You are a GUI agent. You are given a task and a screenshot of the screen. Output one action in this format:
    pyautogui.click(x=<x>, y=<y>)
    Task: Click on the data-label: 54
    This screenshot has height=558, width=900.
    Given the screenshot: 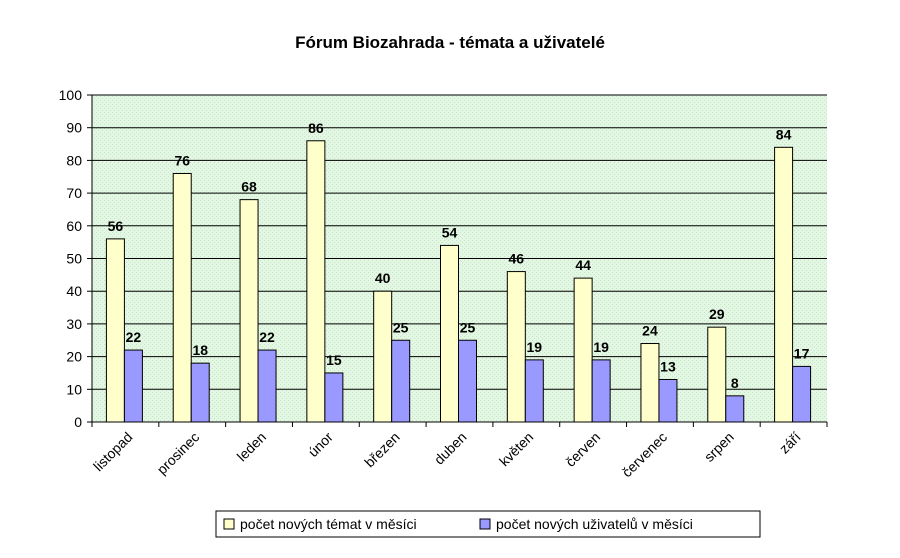 What is the action you would take?
    pyautogui.click(x=450, y=232)
    